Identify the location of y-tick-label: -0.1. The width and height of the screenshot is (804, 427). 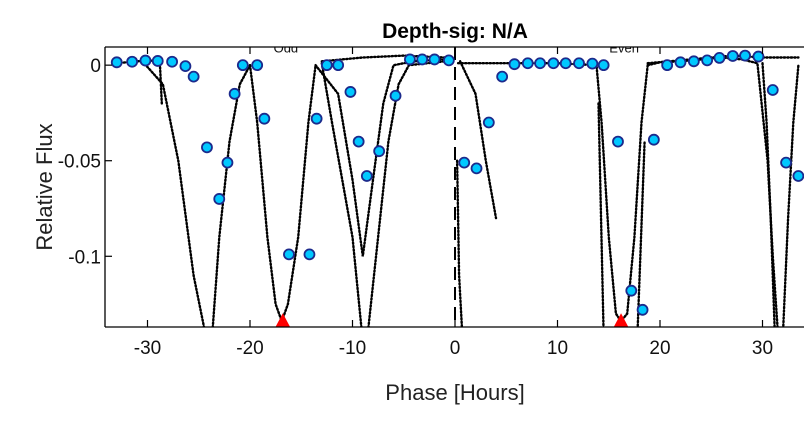
(84, 257).